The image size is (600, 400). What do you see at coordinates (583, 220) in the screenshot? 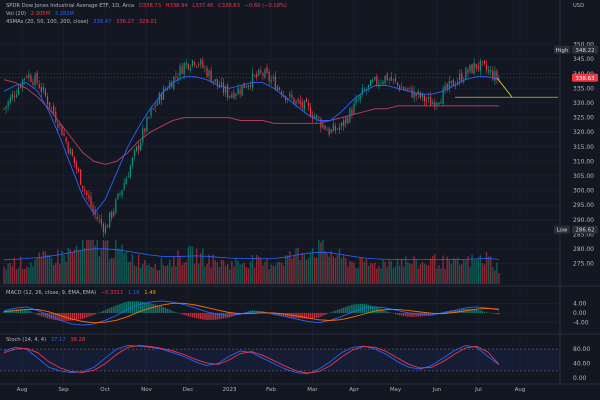
I see `y-tick-label: 290.00` at bounding box center [583, 220].